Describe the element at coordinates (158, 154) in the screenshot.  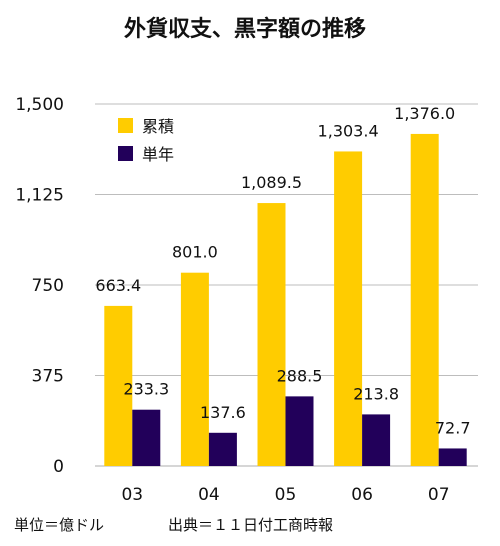
I see `legend-label: 単年` at that location.